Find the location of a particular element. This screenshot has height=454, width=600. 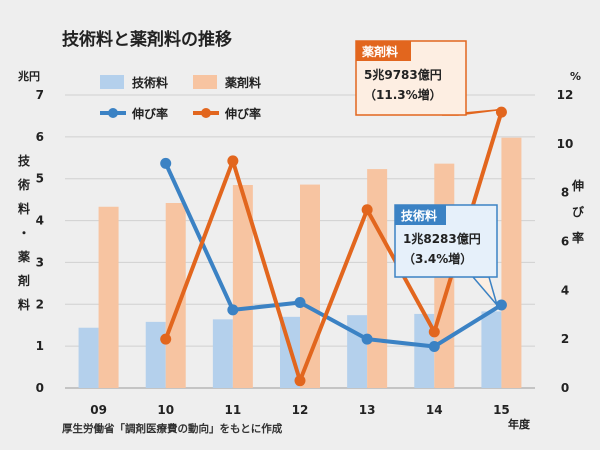

y-axis-label-left: 技術料・薬剤料 is located at coordinates (24, 232).